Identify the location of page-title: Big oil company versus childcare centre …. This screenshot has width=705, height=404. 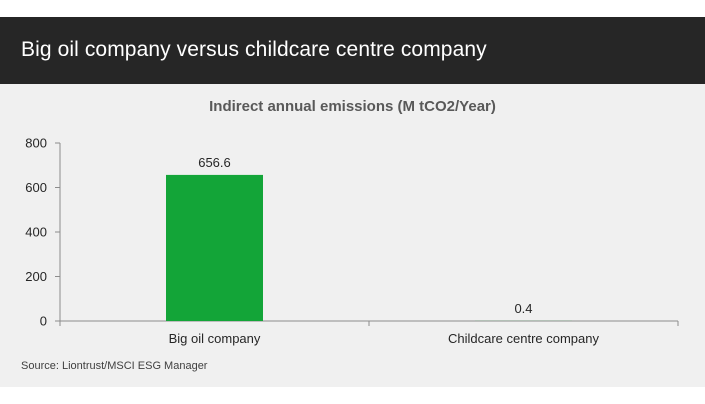
(254, 49).